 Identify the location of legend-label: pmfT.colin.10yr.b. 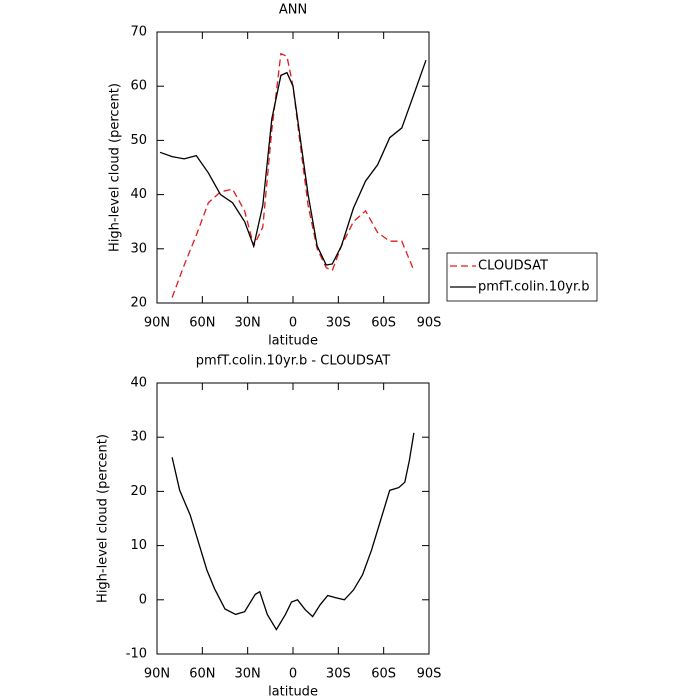
(534, 287).